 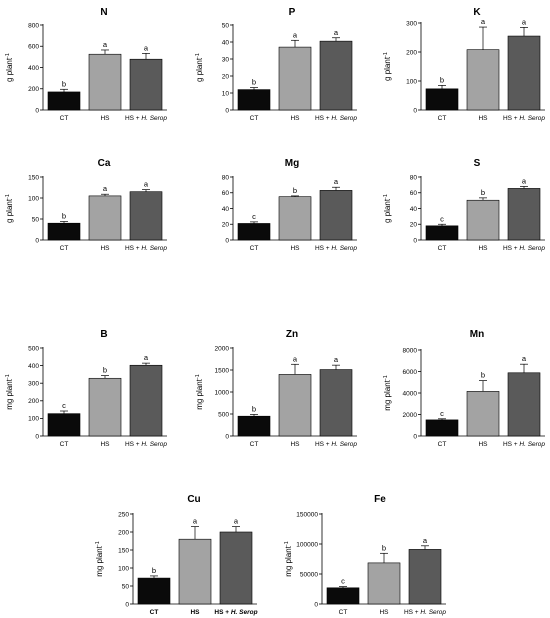 I want to click on y-tick-label: 1000, so click(x=222, y=392).